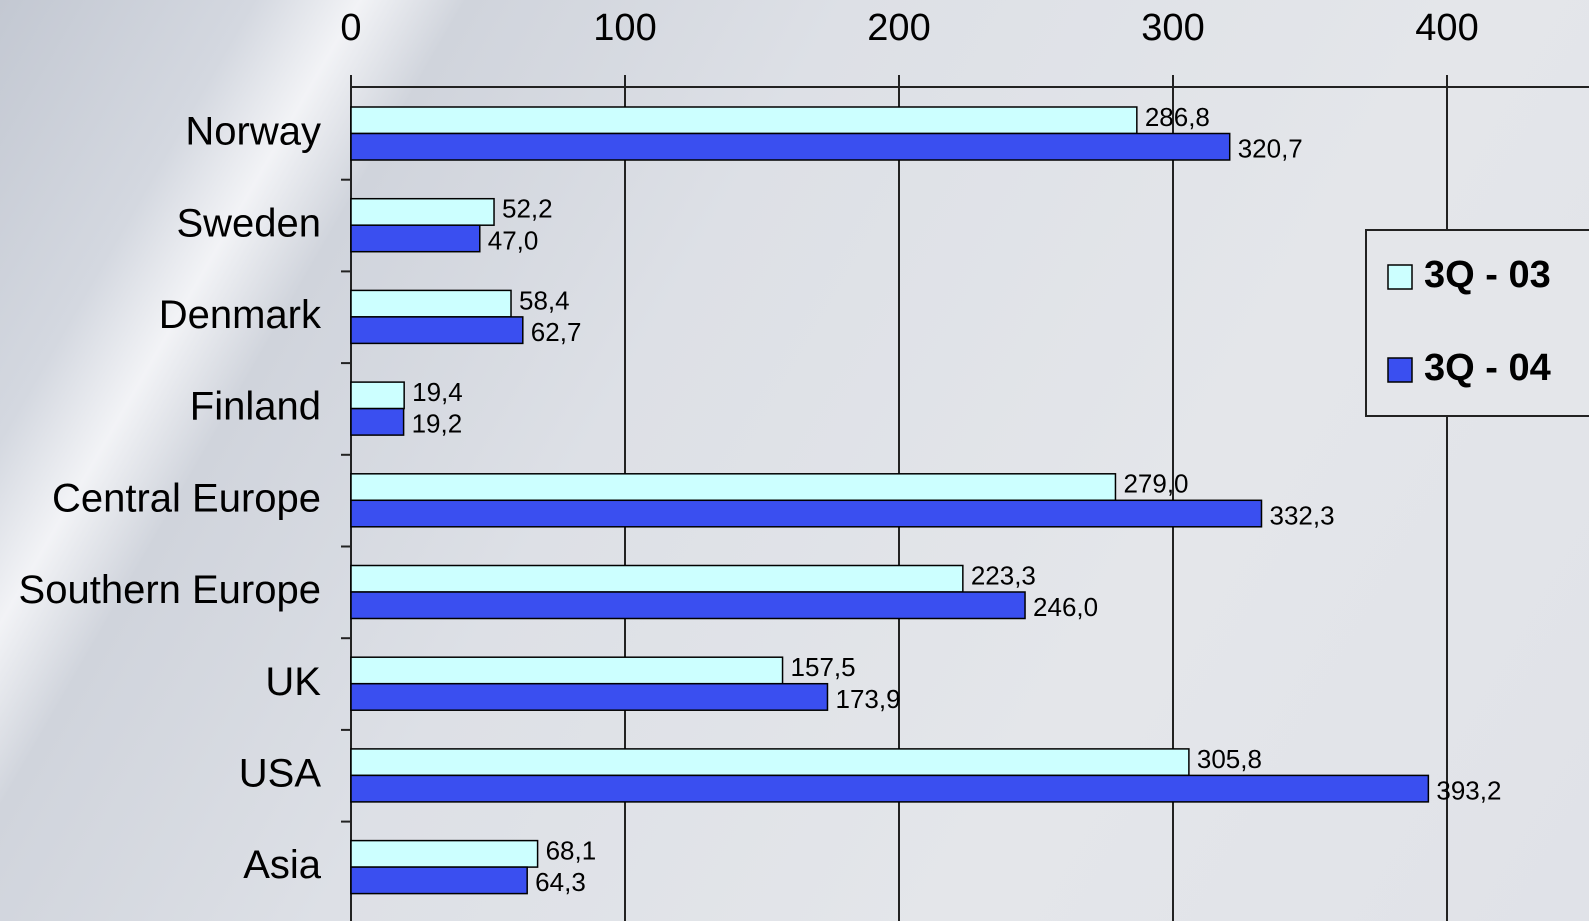 Image resolution: width=1589 pixels, height=921 pixels. Describe the element at coordinates (255, 407) in the screenshot. I see `y-tick-label: Finland` at that location.